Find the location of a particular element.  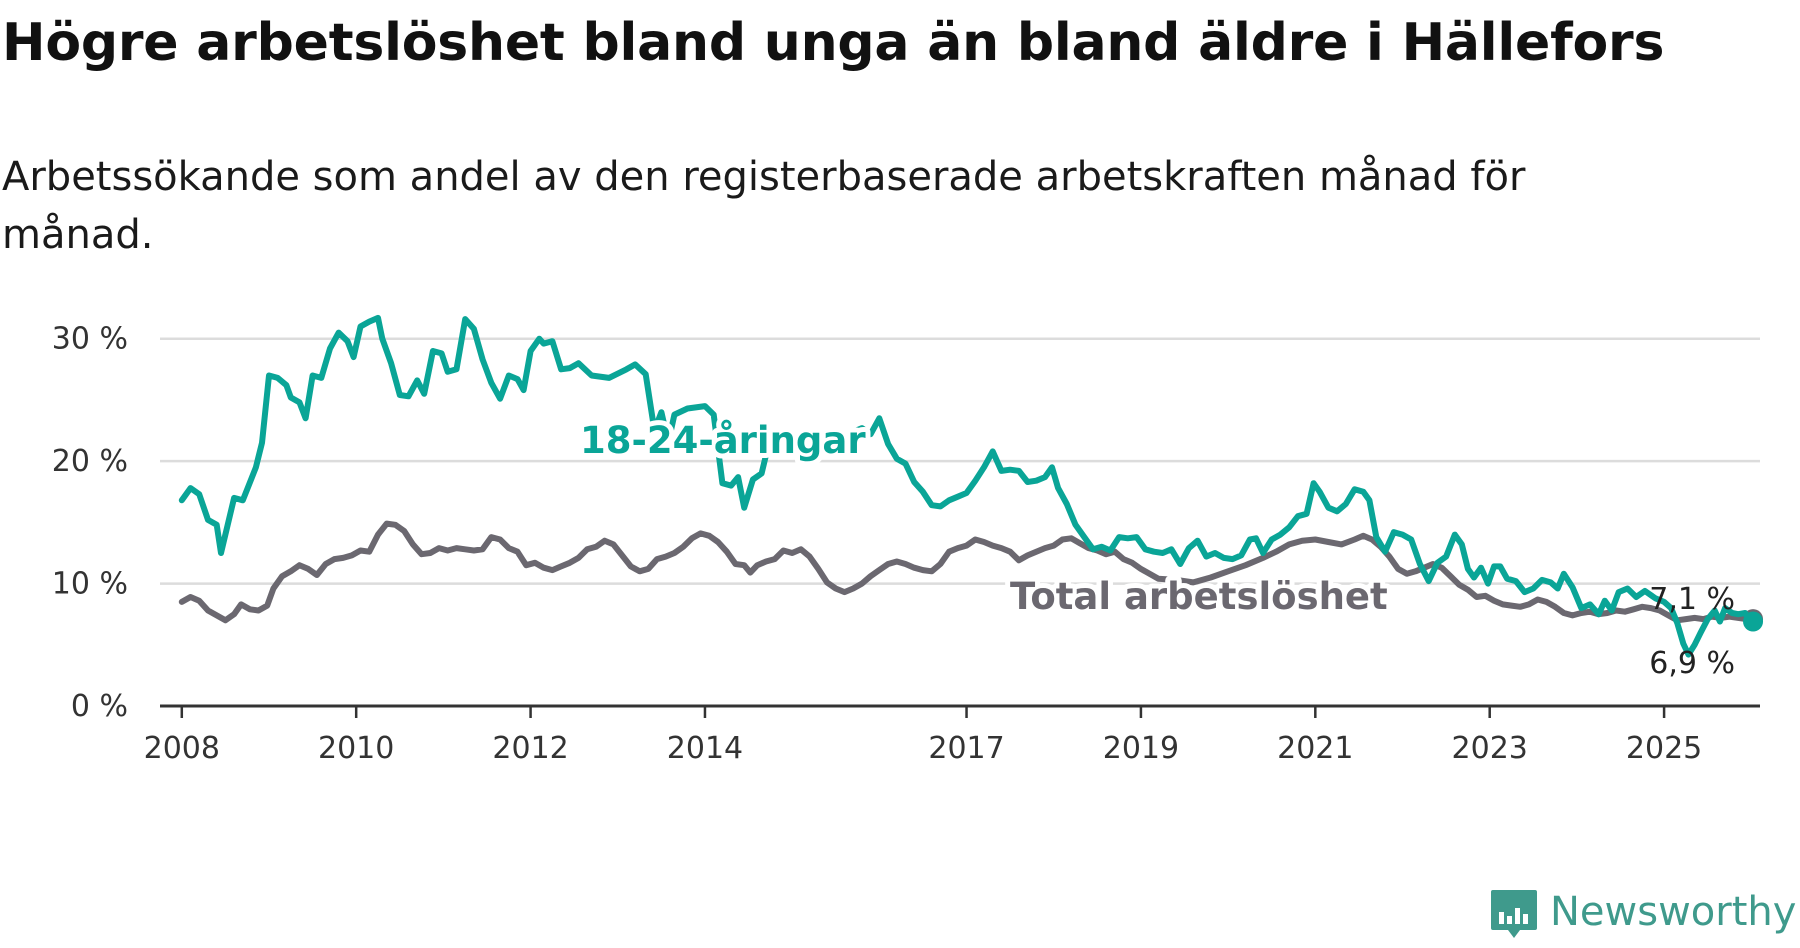

y-tick-label: 0 % is located at coordinates (99, 706).